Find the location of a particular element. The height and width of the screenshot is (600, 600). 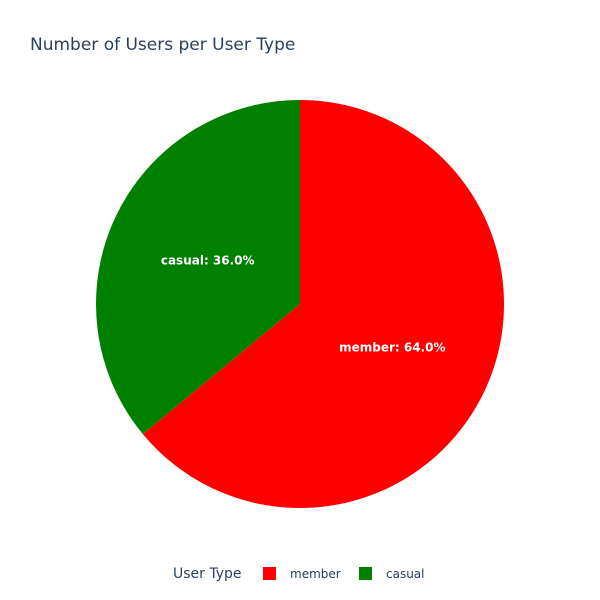

legend-item-member: member is located at coordinates (302, 574).